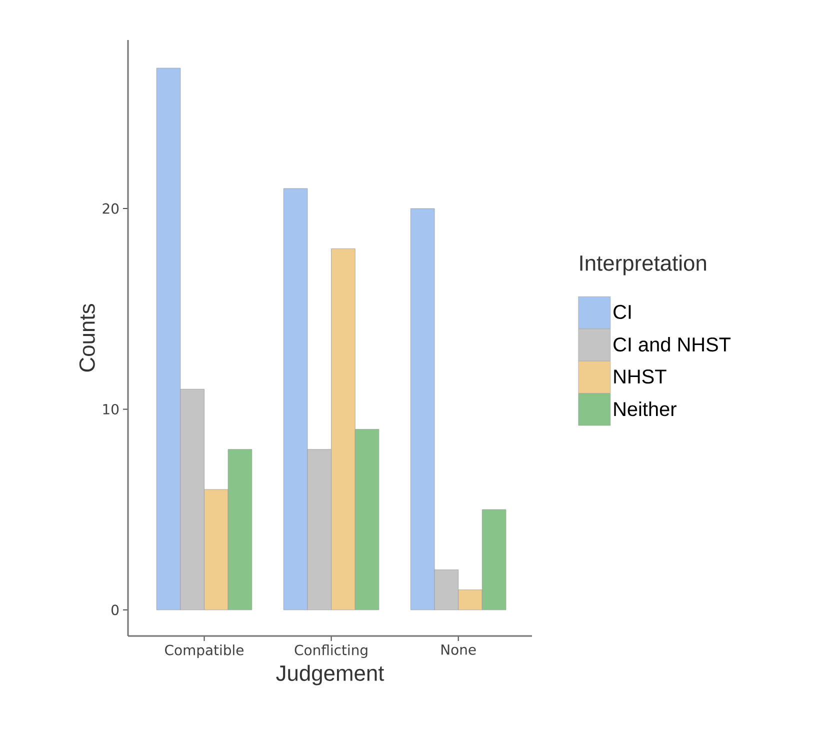 Image resolution: width=828 pixels, height=742 pixels. What do you see at coordinates (115, 610) in the screenshot?
I see `y-tick-label: 0` at bounding box center [115, 610].